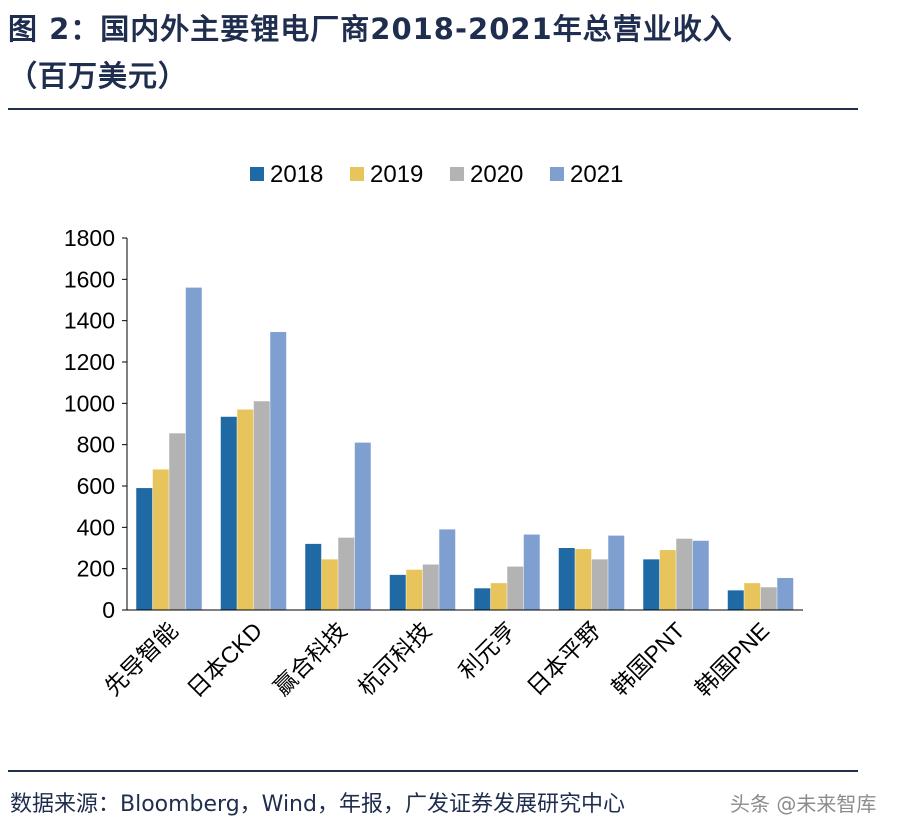 The height and width of the screenshot is (831, 905). I want to click on watermark: 头条 @未来智库, so click(803, 804).